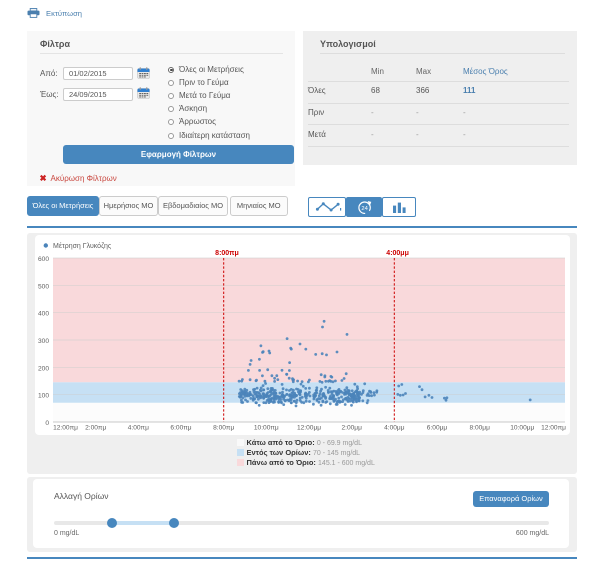 The image size is (611, 569). Describe the element at coordinates (43, 341) in the screenshot. I see `svg-text: 300` at that location.